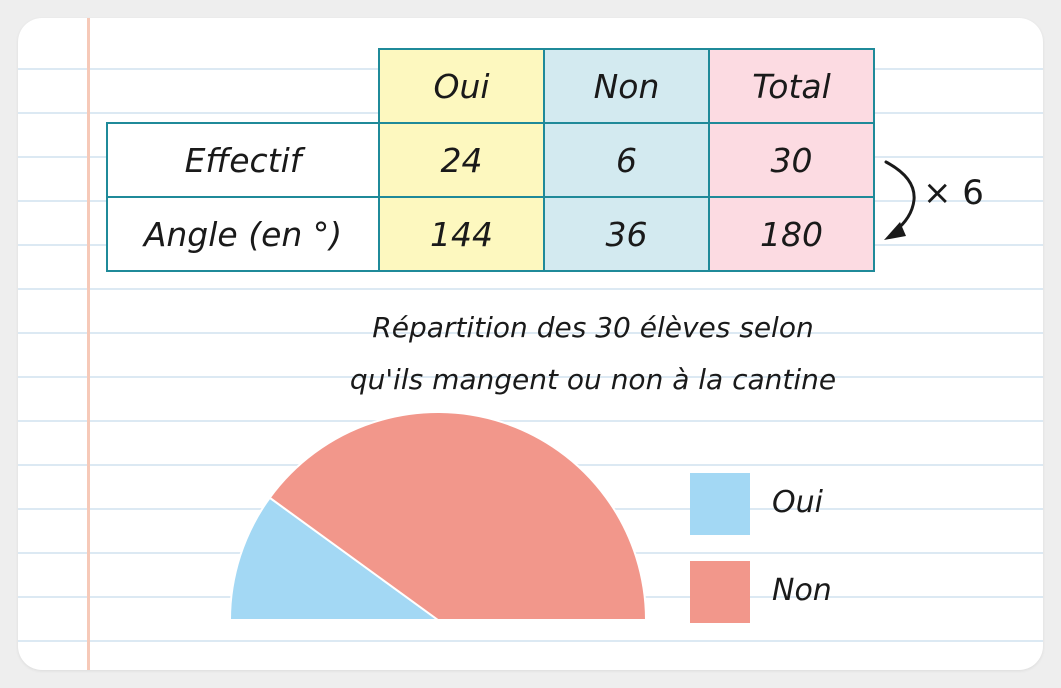  Describe the element at coordinates (791, 86) in the screenshot. I see `header-total: Total` at that location.